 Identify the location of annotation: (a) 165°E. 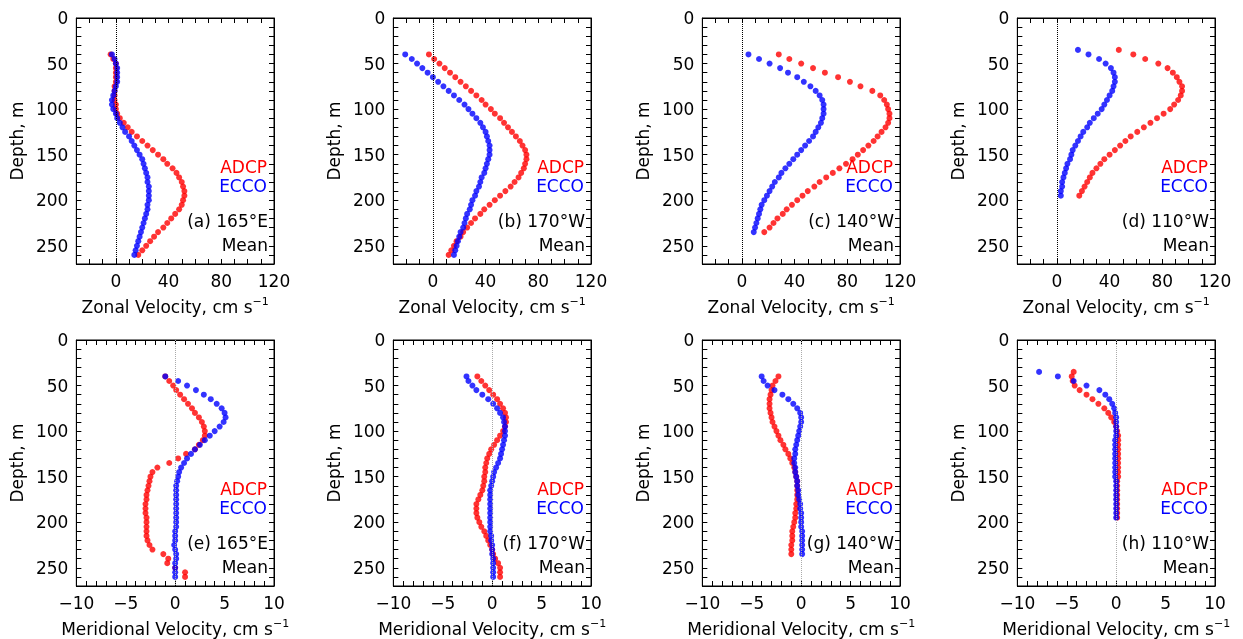
(227, 220).